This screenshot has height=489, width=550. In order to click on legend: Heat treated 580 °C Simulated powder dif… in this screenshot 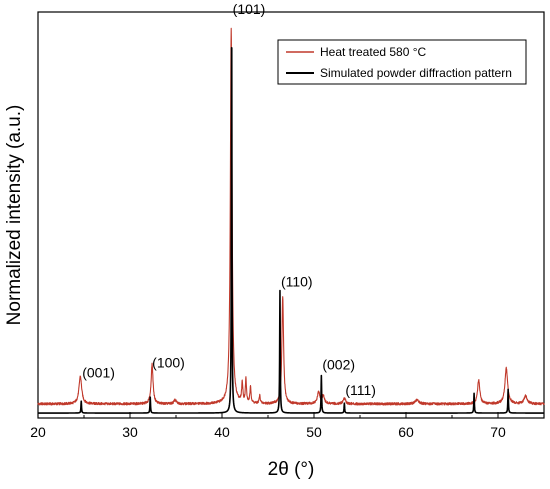, I will do `click(402, 62)`.